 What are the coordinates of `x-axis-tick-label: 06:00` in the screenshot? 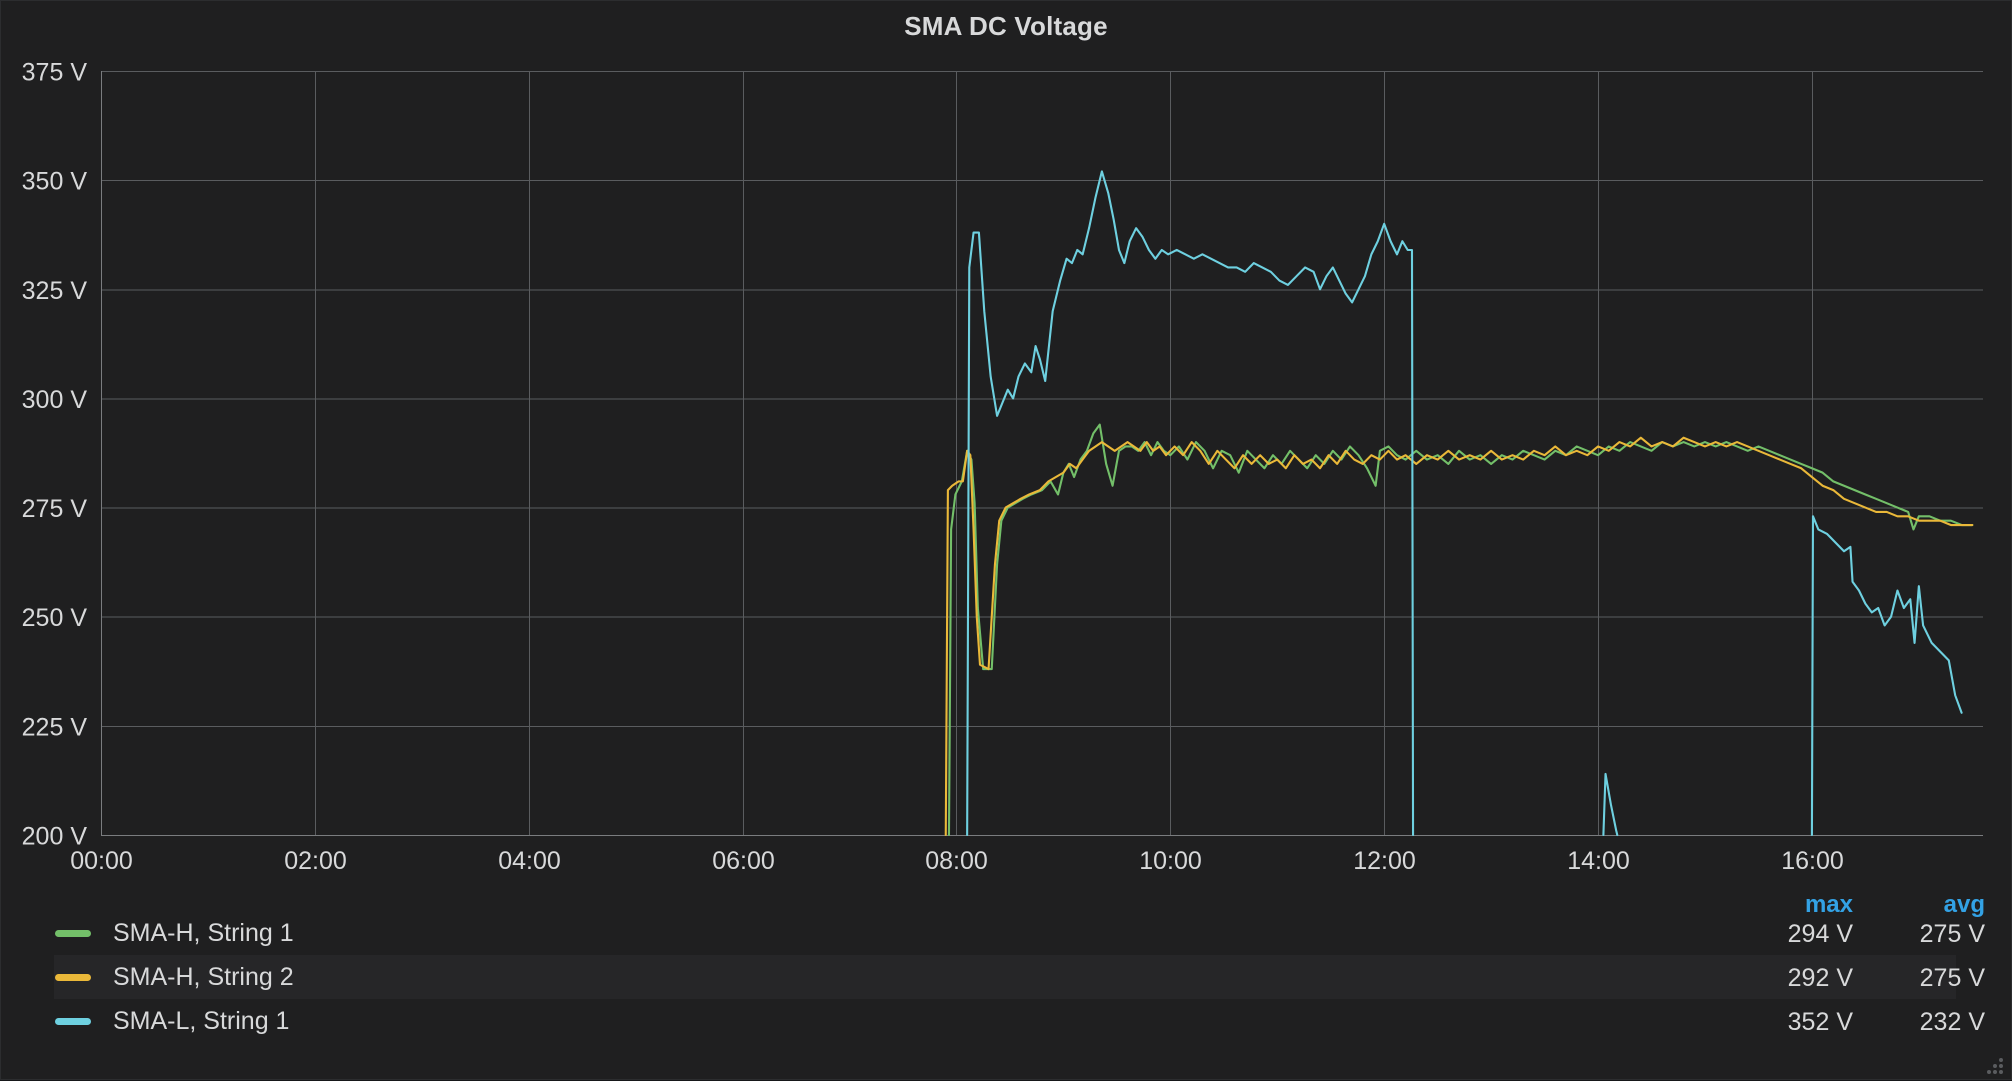 It's located at (743, 859).